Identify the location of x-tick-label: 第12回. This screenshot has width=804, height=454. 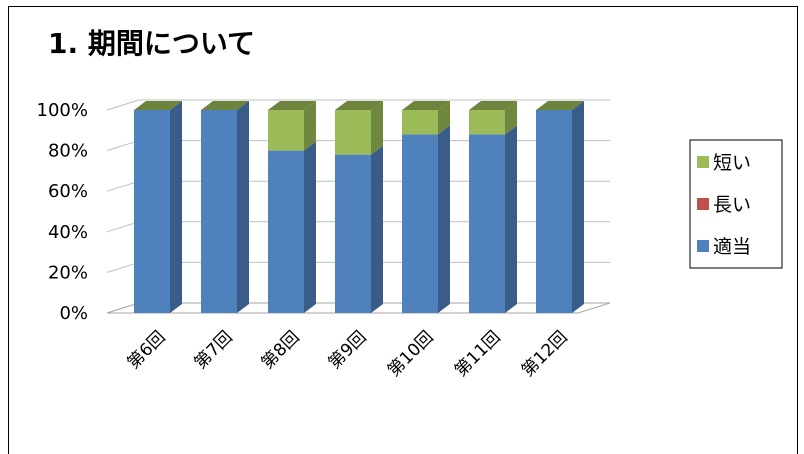
(544, 353).